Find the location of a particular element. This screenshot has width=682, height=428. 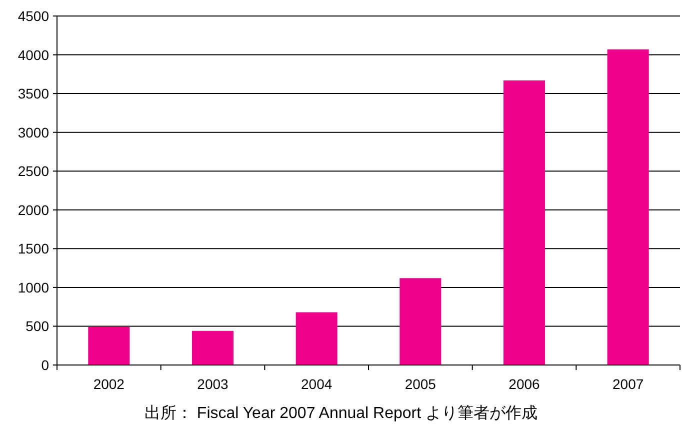

y-tick-label: 4500 is located at coordinates (34, 16).